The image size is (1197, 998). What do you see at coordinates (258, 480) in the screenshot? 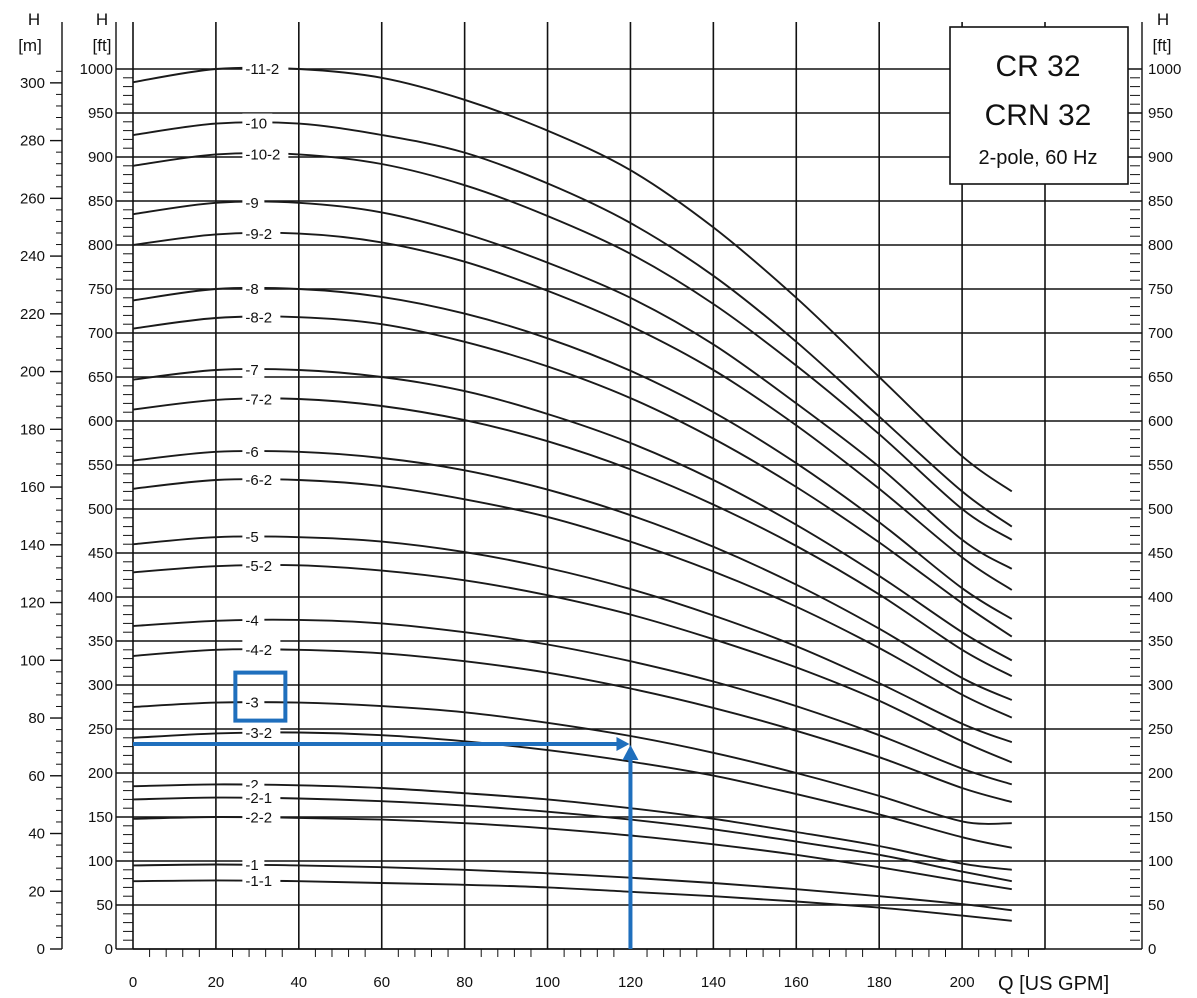
I see `curve-label: -6-2` at bounding box center [258, 480].